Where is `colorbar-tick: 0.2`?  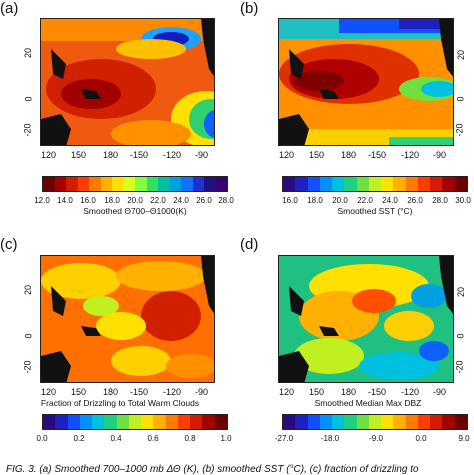
colorbar-tick: 0.2 is located at coordinates (79, 438).